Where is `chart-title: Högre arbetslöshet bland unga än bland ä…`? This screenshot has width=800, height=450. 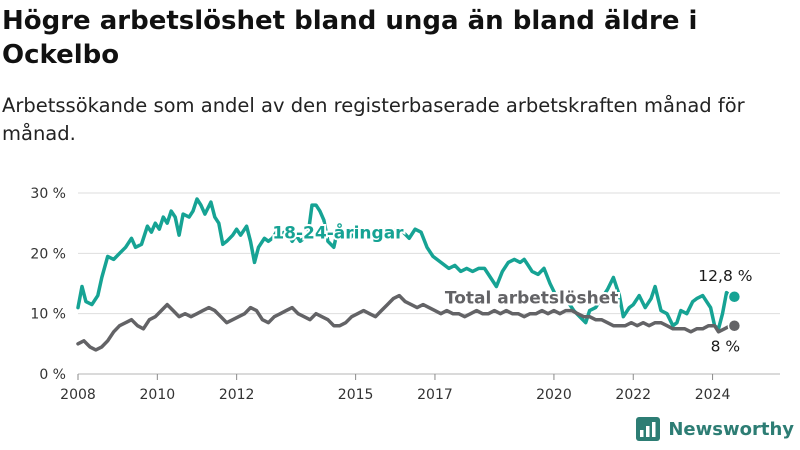 chart-title: Högre arbetslöshet bland unga än bland ä… is located at coordinates (350, 38).